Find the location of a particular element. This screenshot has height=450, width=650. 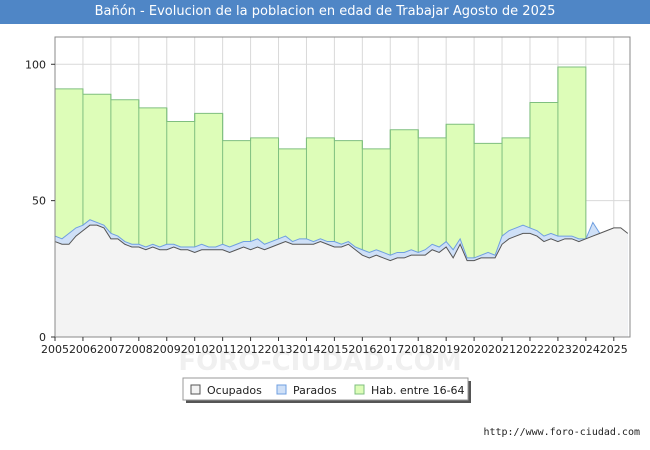

legend: Ocupados Parados Hab. entre 16-64 is located at coordinates (326, 390).